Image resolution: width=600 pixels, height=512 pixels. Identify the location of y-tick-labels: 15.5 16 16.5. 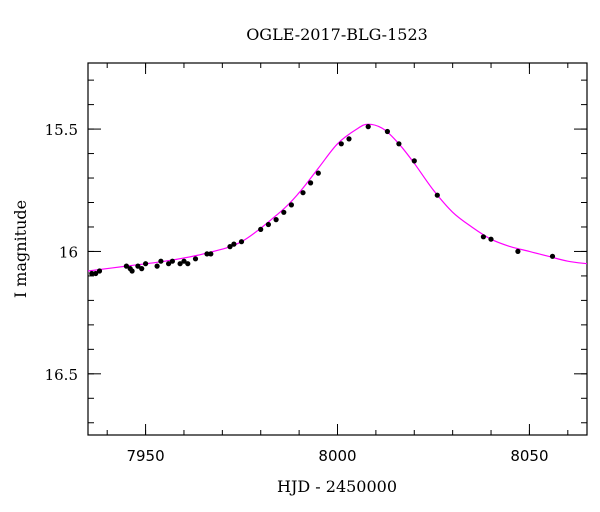
(61, 252).